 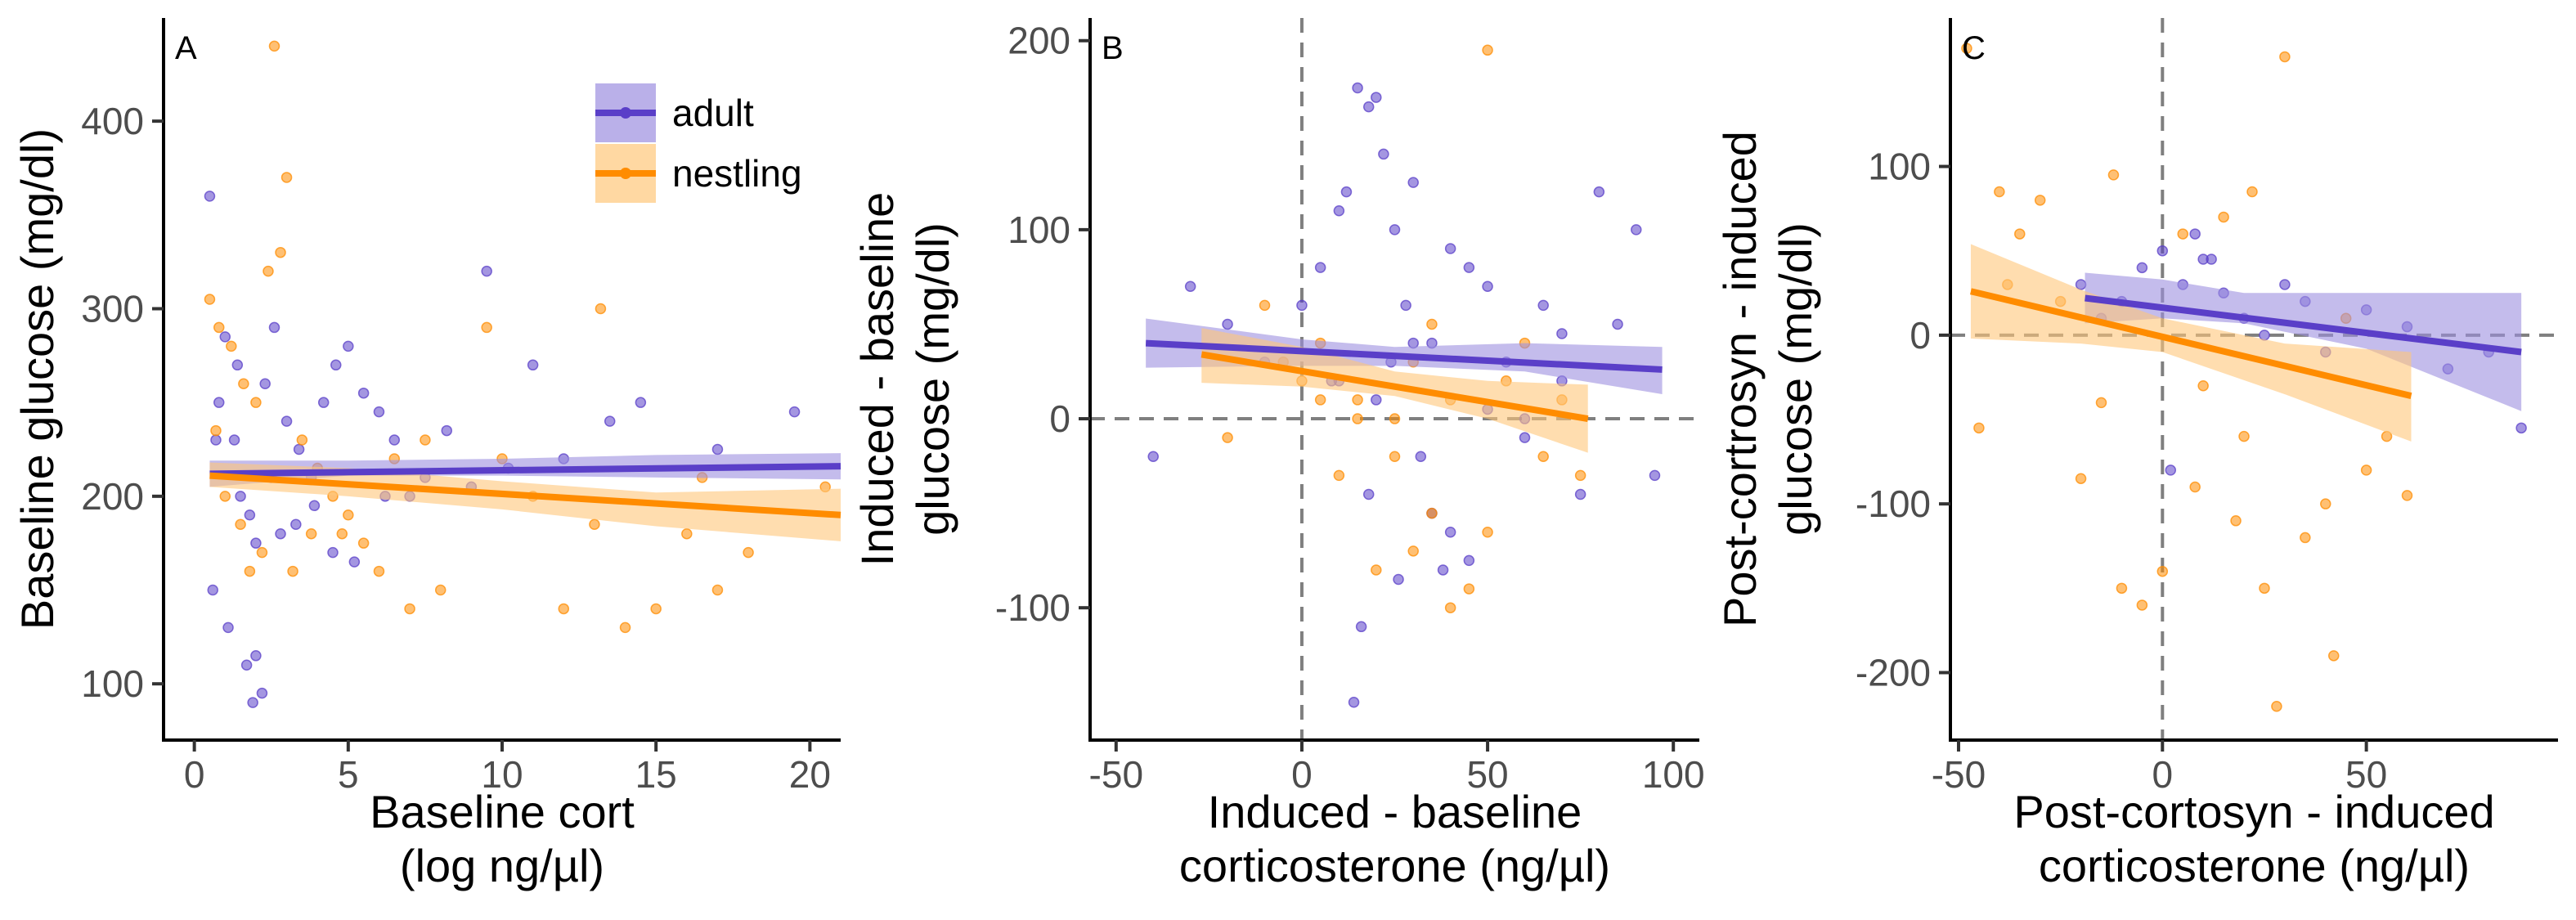 I want to click on legend-adult-label: adult, so click(x=713, y=113).